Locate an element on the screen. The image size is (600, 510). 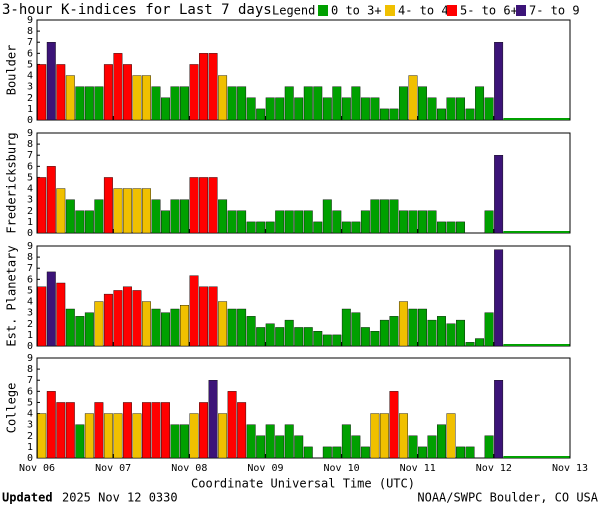
y-tick-label: 5 is located at coordinates (30, 64).